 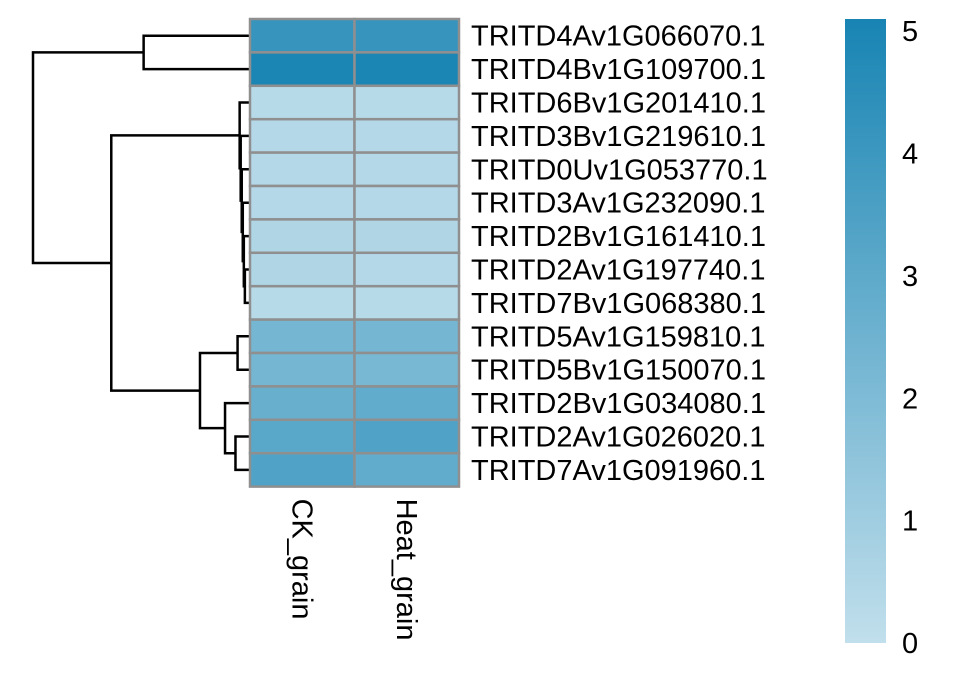 What do you see at coordinates (618, 304) in the screenshot?
I see `row-label: TRITD7Bv1G068380.1` at bounding box center [618, 304].